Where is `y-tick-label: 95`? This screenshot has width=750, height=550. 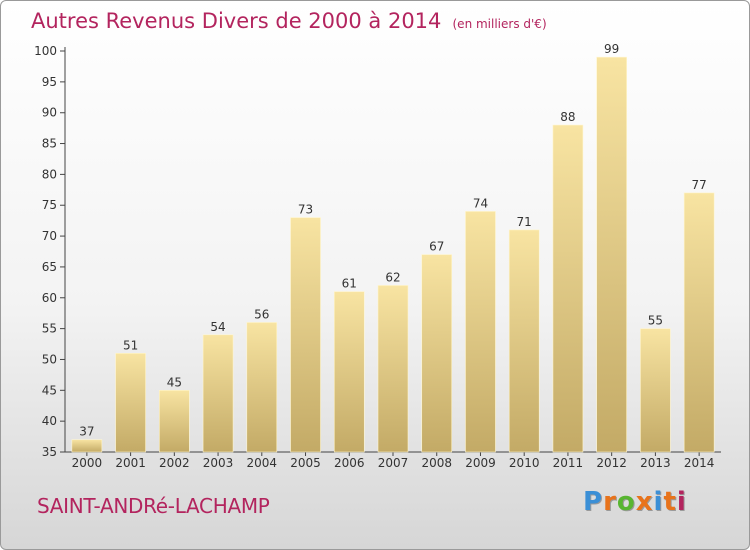 y-tick-label: 95 is located at coordinates (49, 82).